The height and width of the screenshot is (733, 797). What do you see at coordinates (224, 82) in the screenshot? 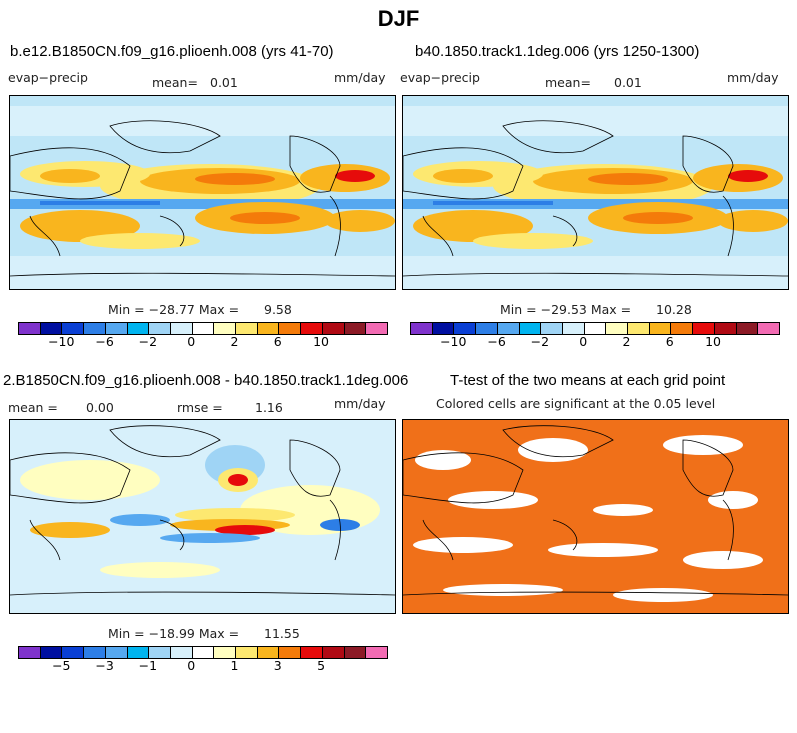
I see `panel1-mean-value: 0.01` at bounding box center [224, 82].